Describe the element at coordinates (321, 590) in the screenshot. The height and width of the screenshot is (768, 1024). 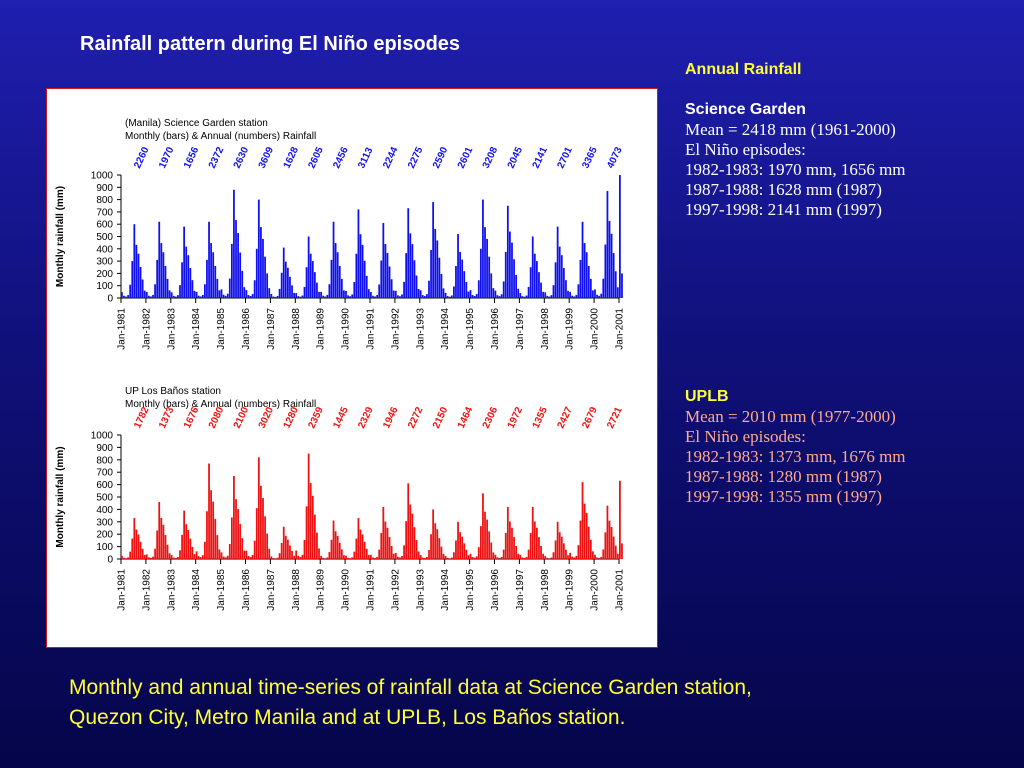
I see `uplb-x-tick-label: Jan-1989` at that location.